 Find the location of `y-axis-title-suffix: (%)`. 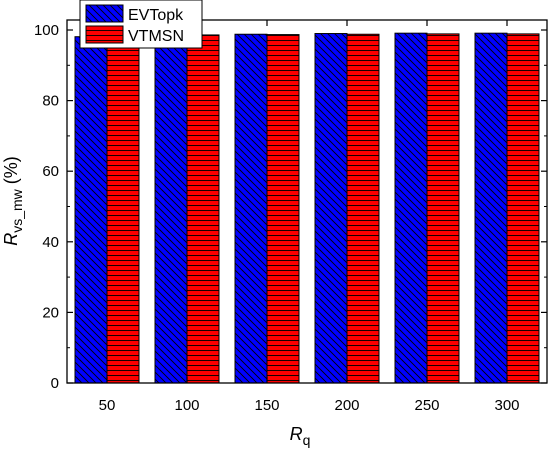

y-axis-title-suffix: (%) is located at coordinates (11, 172).